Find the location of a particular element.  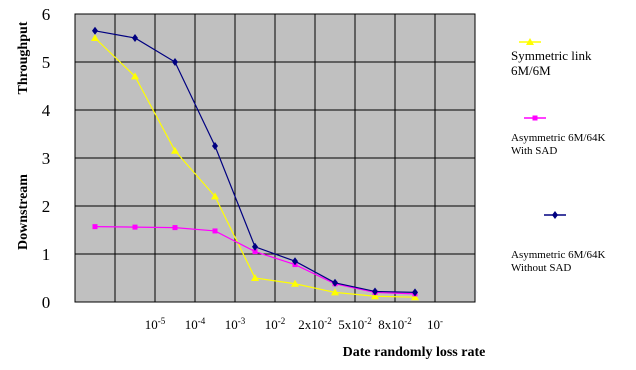

x-tick-label: 10⁻³ is located at coordinates (235, 324).